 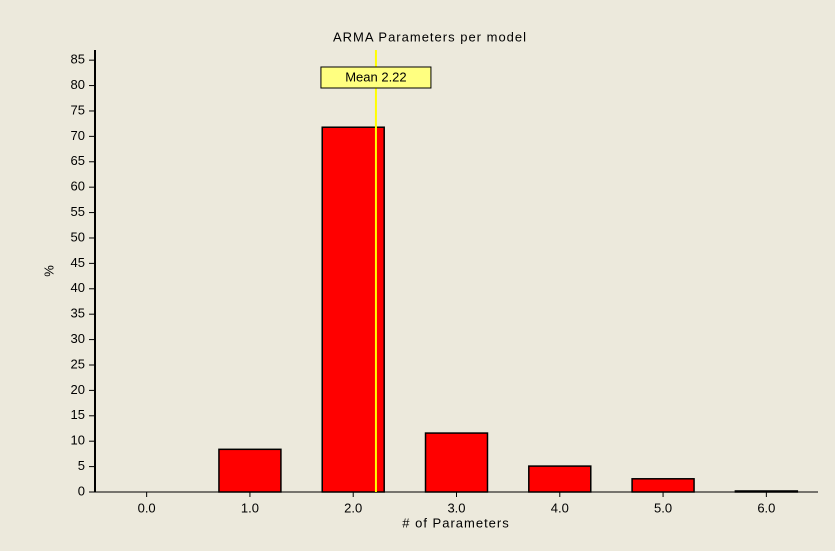 I want to click on mean-label-box, so click(x=376, y=77).